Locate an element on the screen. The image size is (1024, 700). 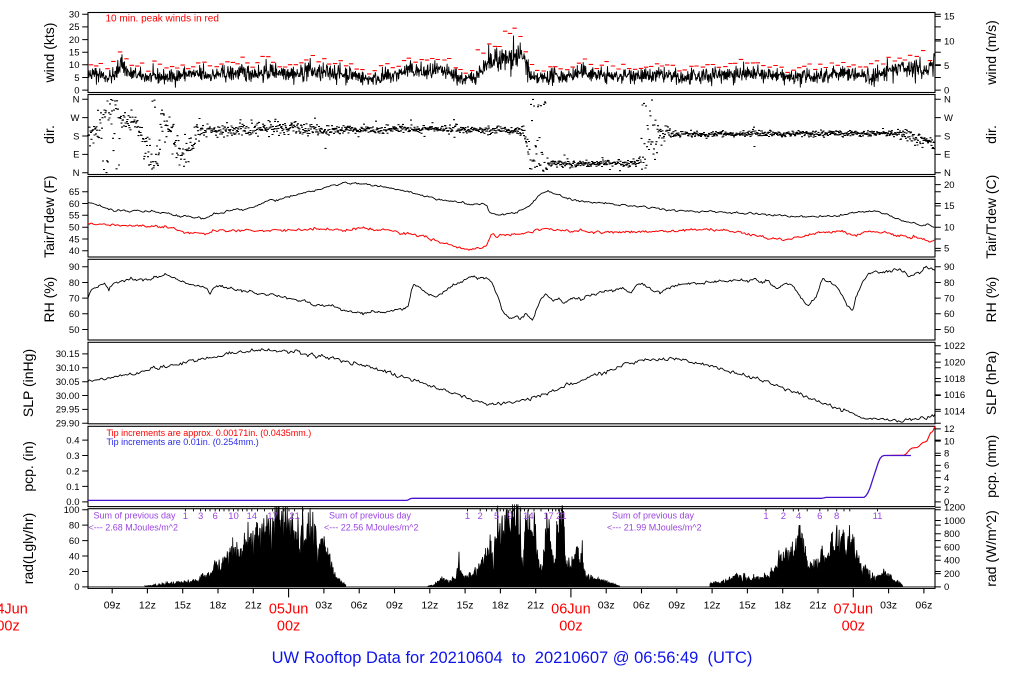
svg-text: SLP (hPa) is located at coordinates (991, 383).